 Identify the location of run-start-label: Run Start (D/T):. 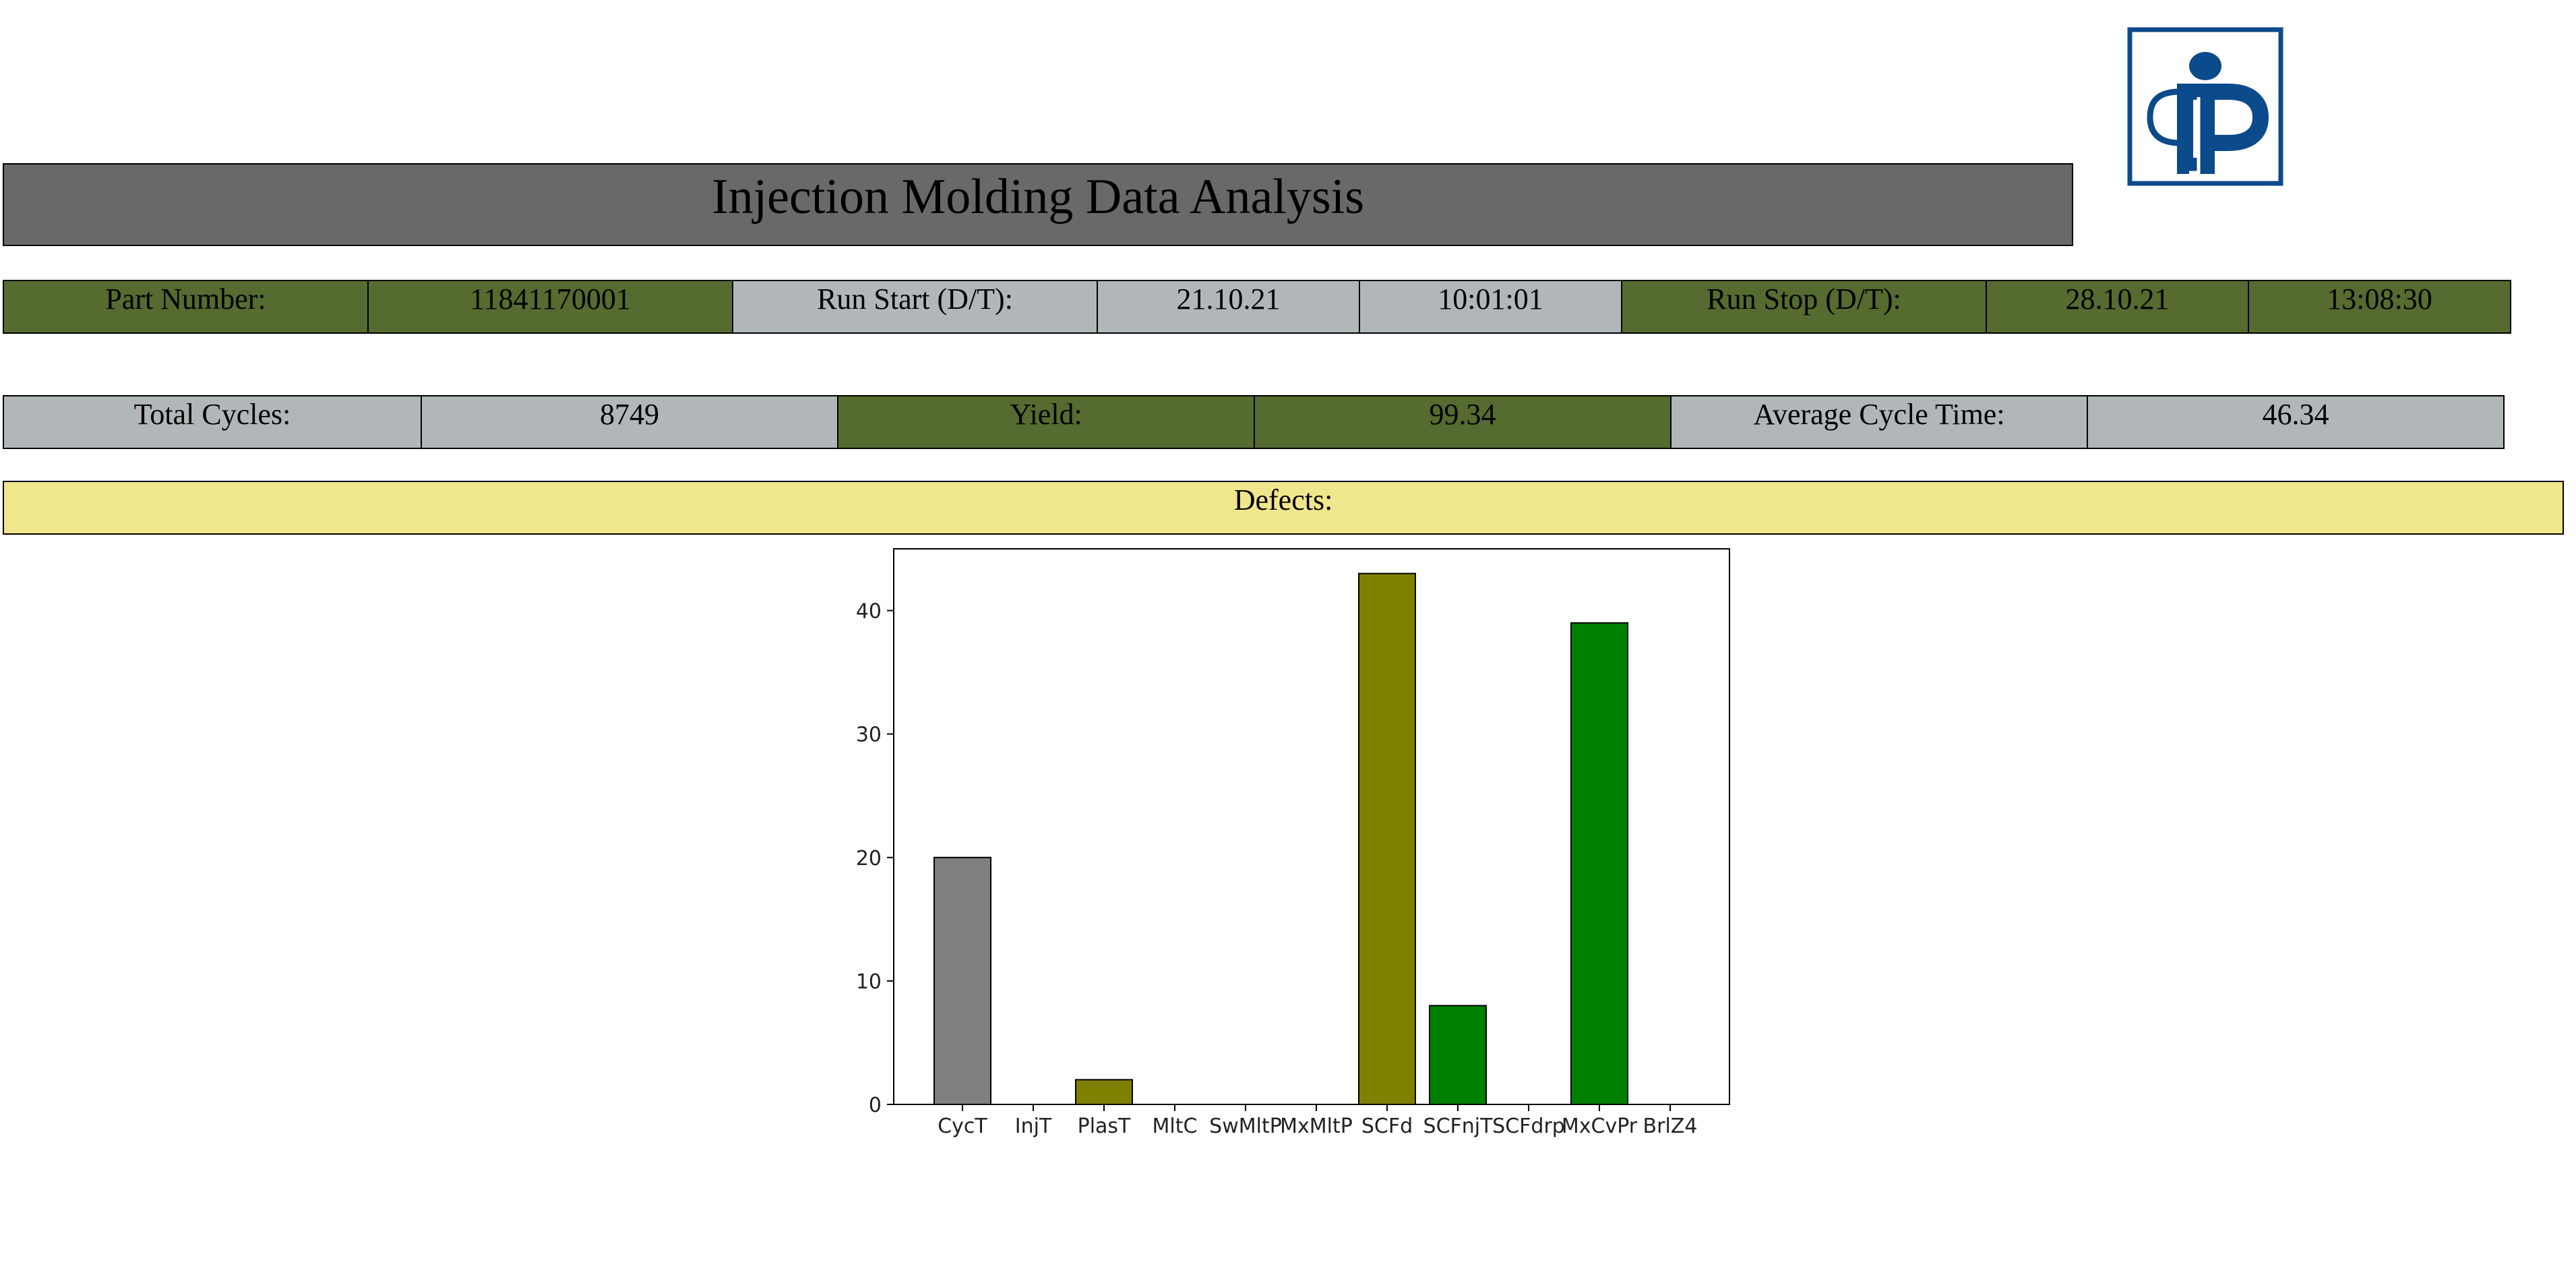
(915, 307).